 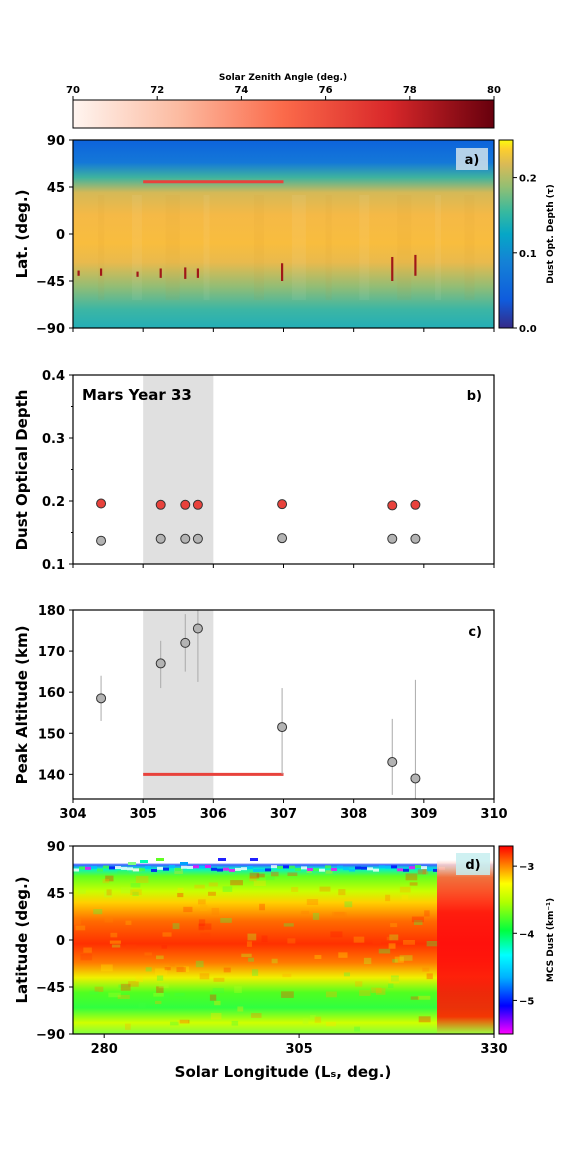 What do you see at coordinates (283, 940) in the screenshot?
I see `panel-d-heatmap` at bounding box center [283, 940].